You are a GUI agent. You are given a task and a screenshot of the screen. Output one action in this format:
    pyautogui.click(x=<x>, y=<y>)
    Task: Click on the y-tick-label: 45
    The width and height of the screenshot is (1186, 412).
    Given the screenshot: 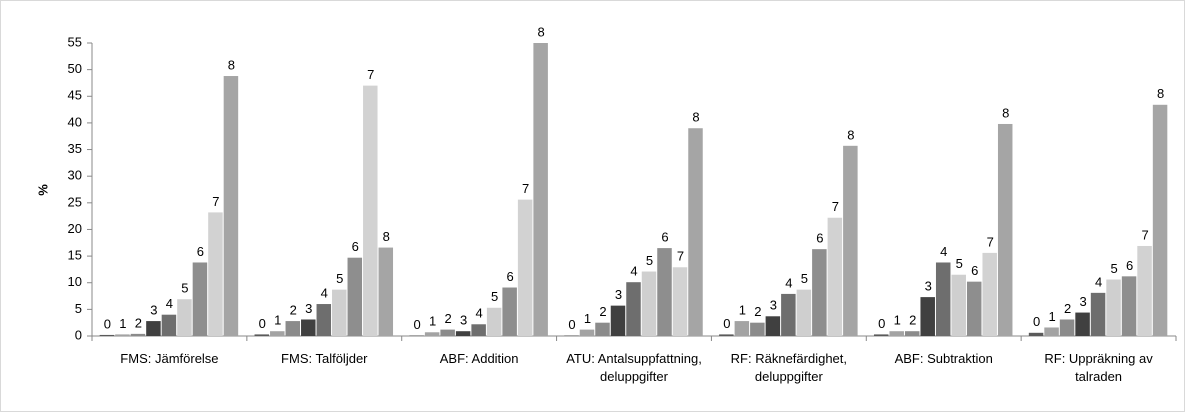 What is the action you would take?
    pyautogui.click(x=75, y=95)
    